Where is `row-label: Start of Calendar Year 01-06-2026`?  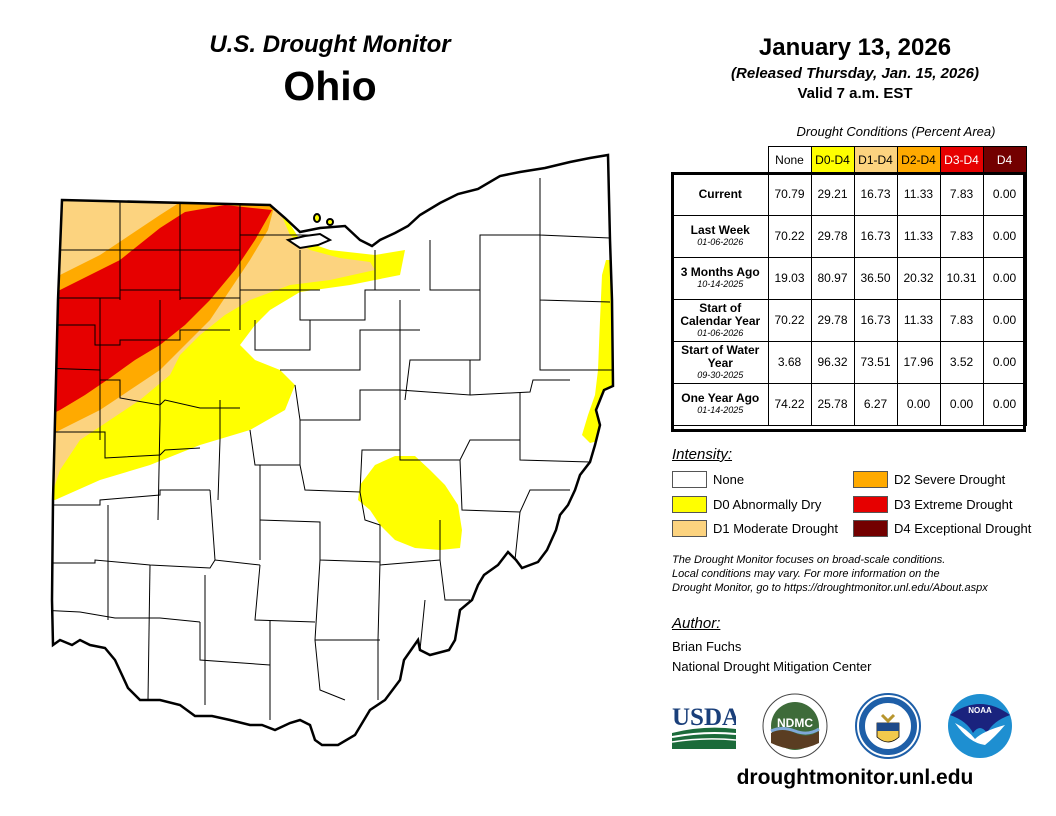 row-label: Start of Calendar Year 01-06-2026 is located at coordinates (720, 320).